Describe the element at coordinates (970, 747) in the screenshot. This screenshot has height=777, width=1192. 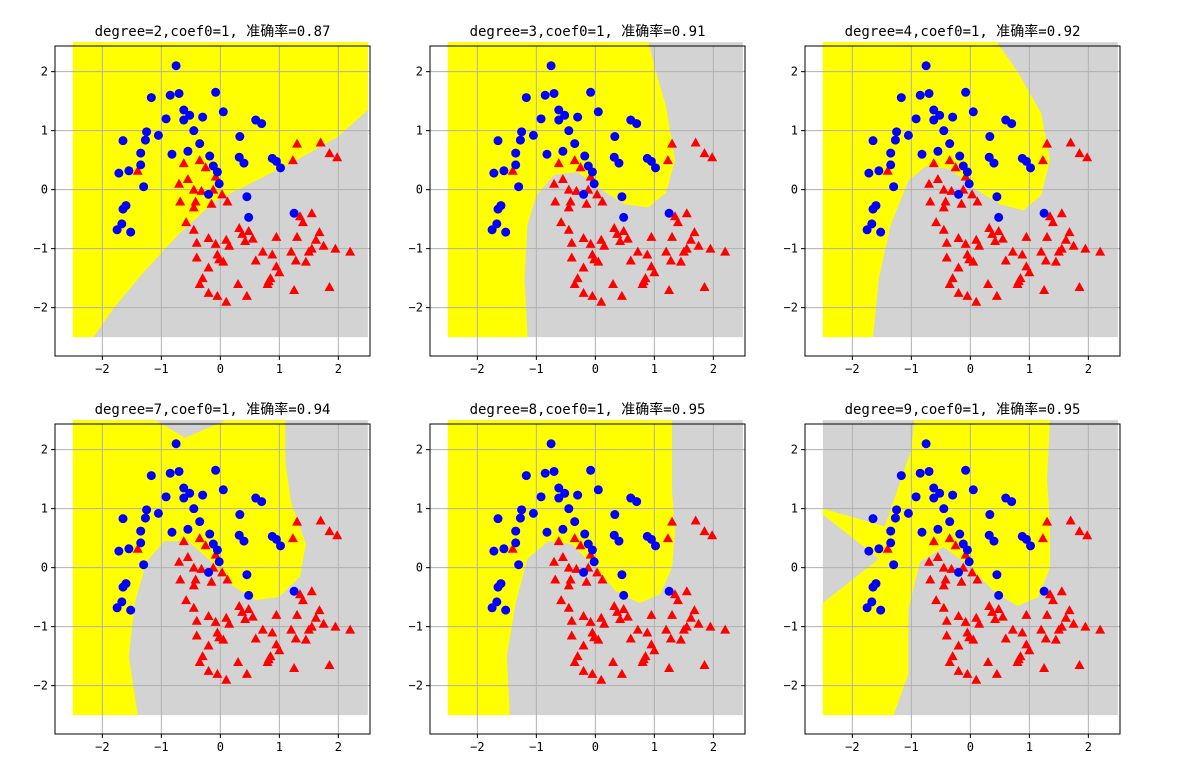
I see `x-tick-label: 0` at that location.